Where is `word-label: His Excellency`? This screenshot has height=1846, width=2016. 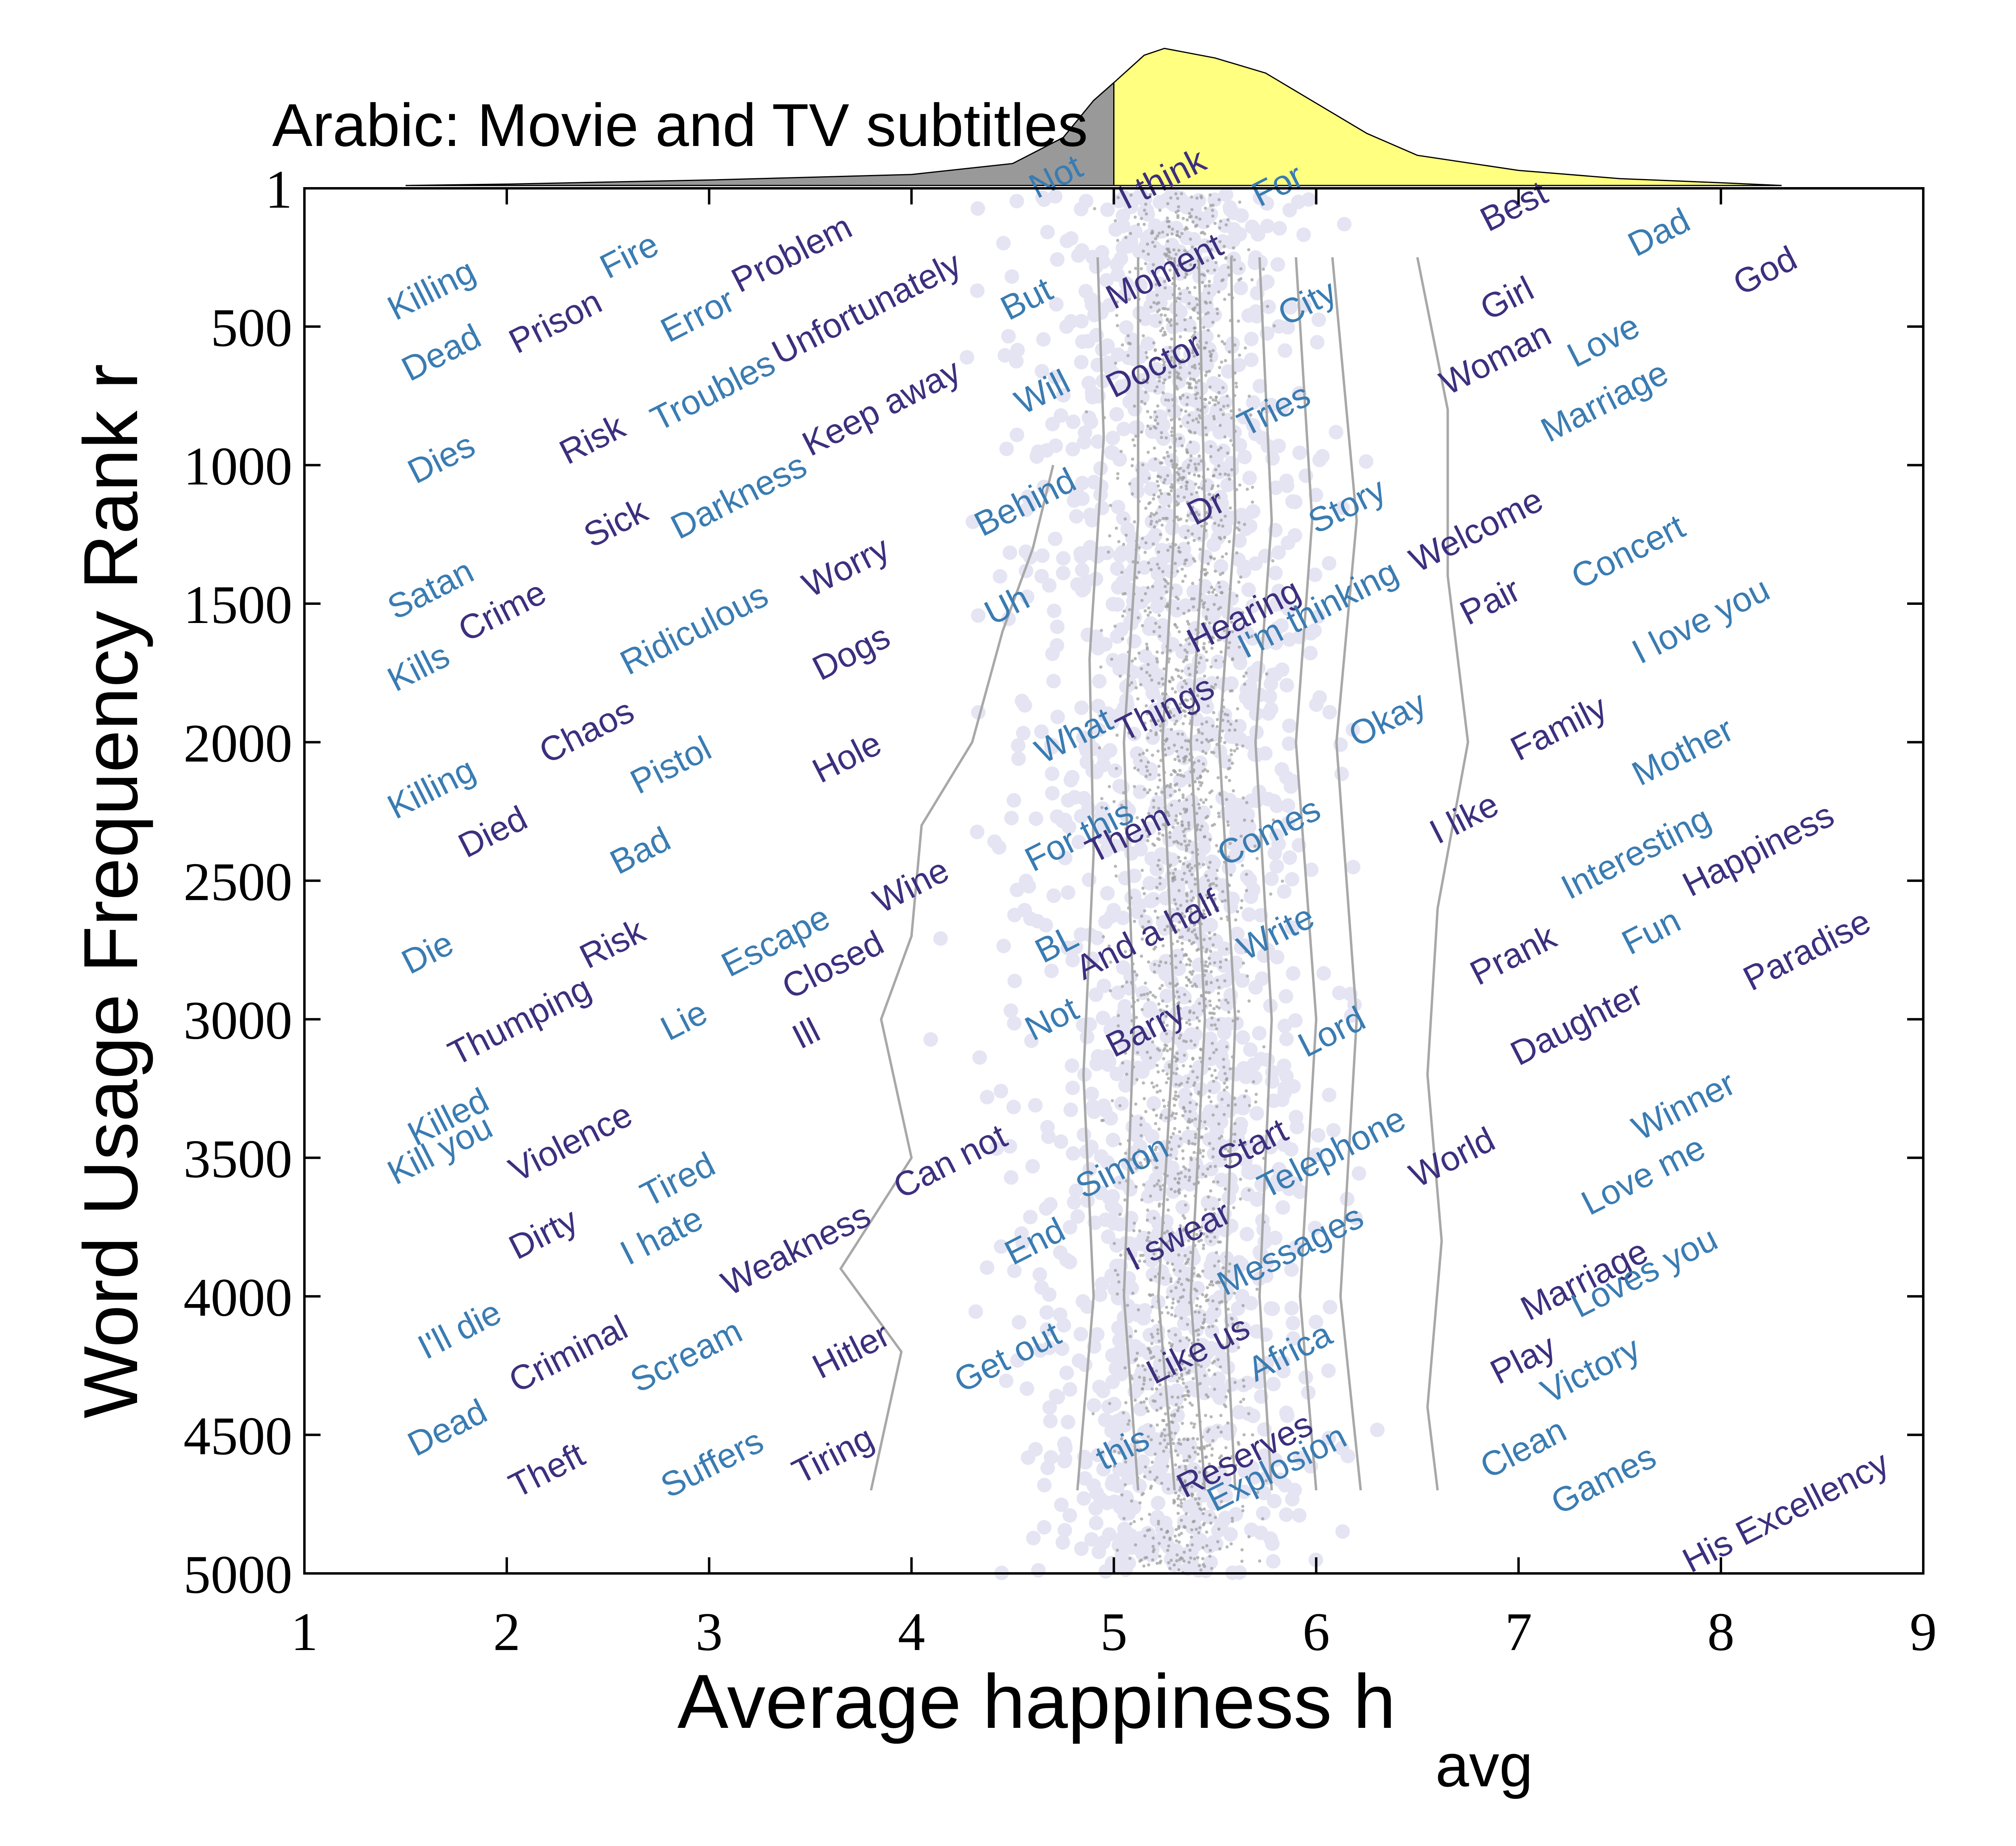
word-label: His Excellency is located at coordinates (1786, 1512).